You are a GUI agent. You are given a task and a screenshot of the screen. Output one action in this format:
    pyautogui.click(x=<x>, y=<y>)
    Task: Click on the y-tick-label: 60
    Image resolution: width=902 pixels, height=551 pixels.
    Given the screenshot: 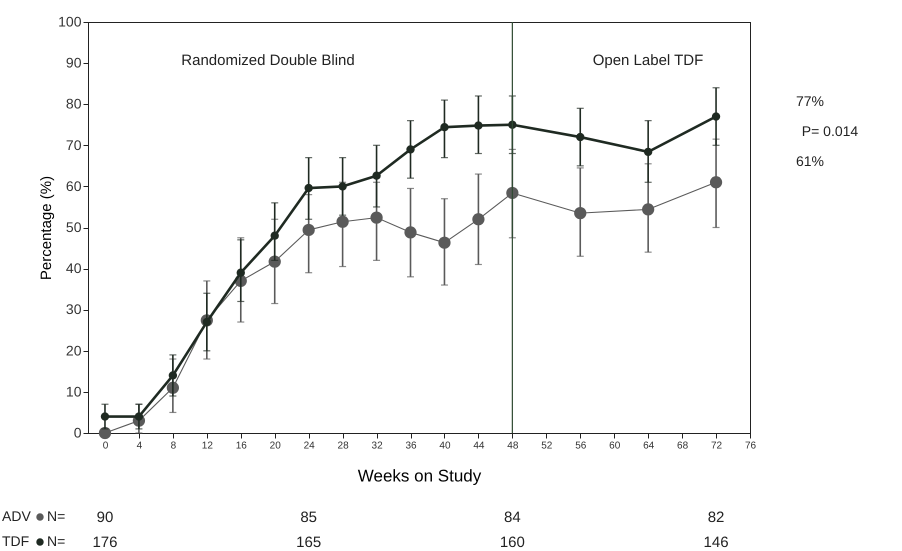 What is the action you would take?
    pyautogui.click(x=74, y=186)
    